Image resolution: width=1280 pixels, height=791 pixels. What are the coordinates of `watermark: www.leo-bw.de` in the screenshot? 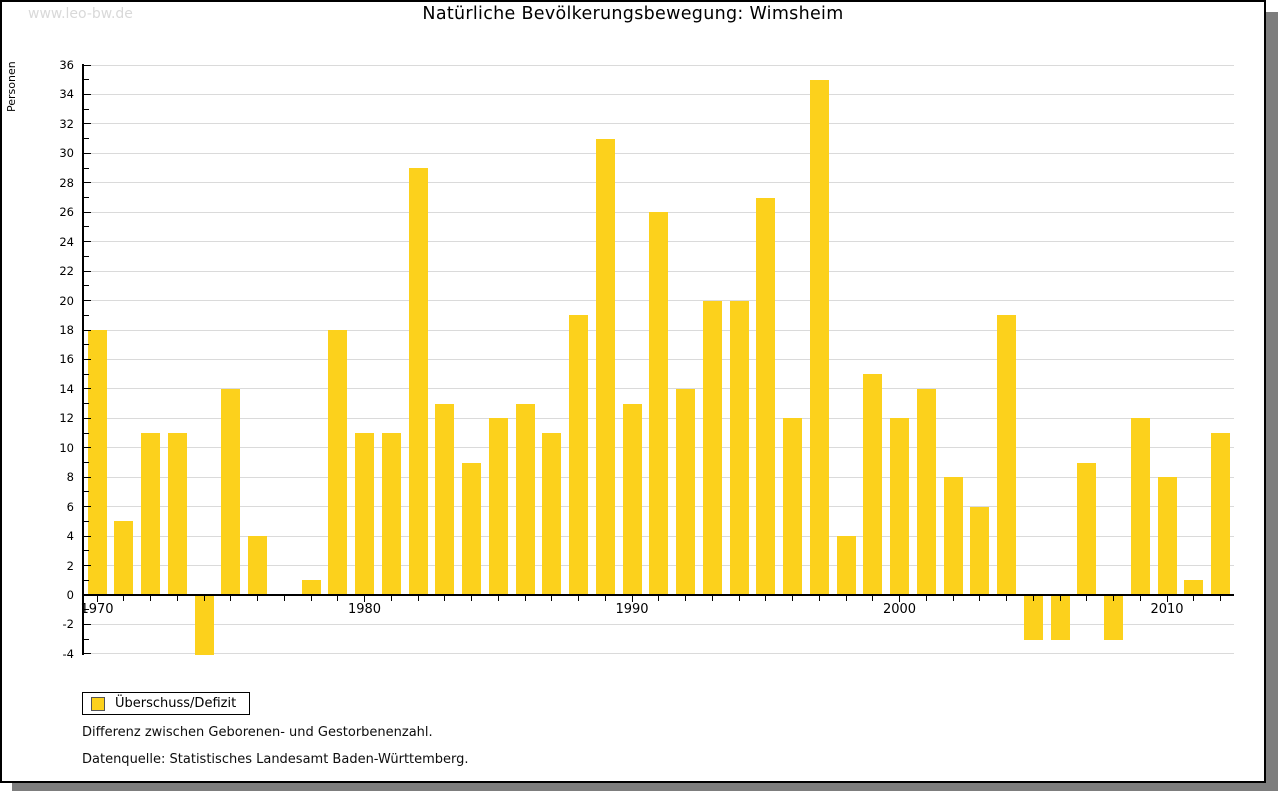 It's located at (80, 14).